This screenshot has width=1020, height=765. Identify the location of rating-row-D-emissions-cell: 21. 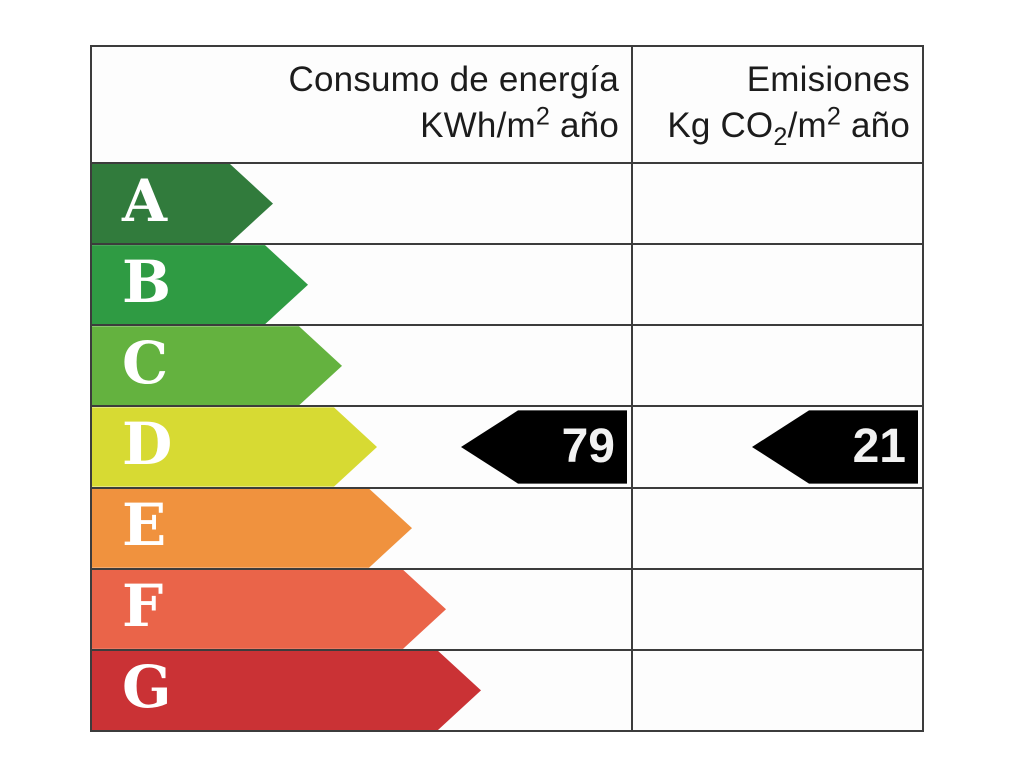
(777, 446).